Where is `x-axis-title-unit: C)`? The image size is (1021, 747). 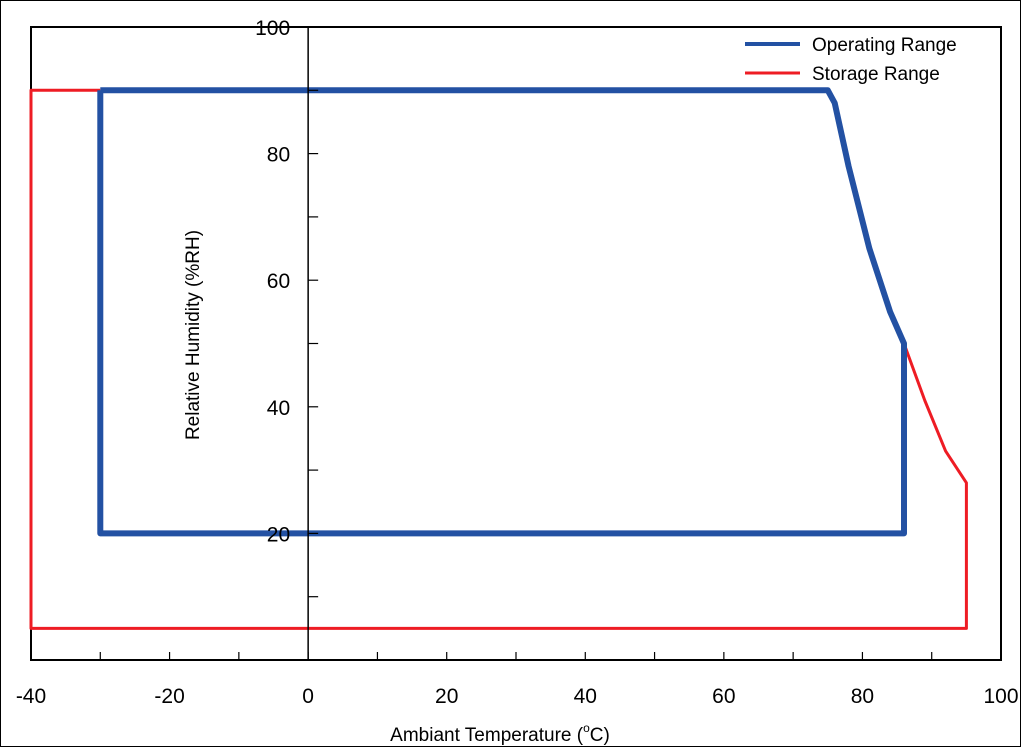
x-axis-title-unit: C) is located at coordinates (600, 735).